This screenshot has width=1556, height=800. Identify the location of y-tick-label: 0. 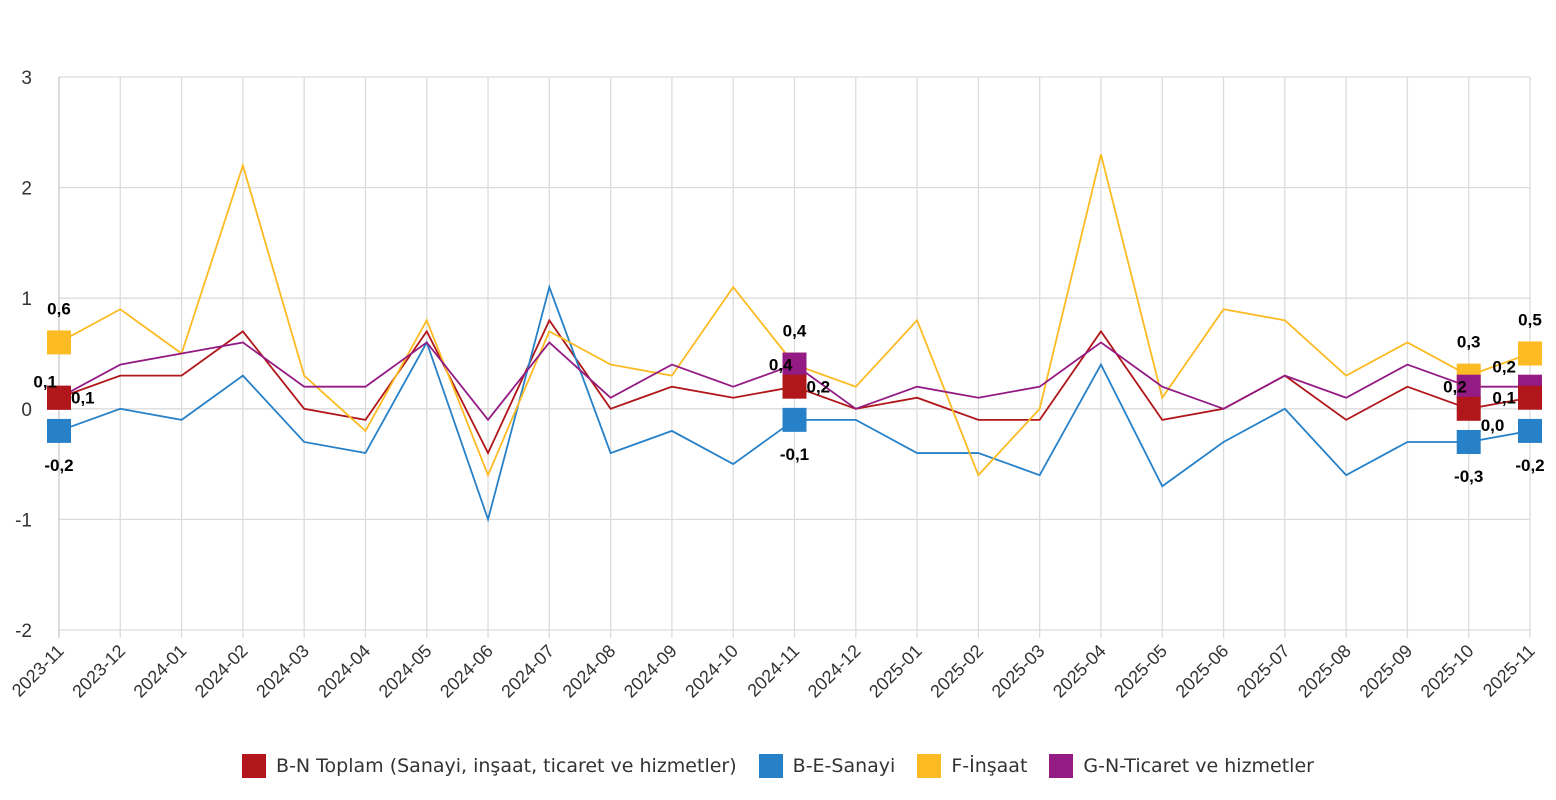
(26, 410).